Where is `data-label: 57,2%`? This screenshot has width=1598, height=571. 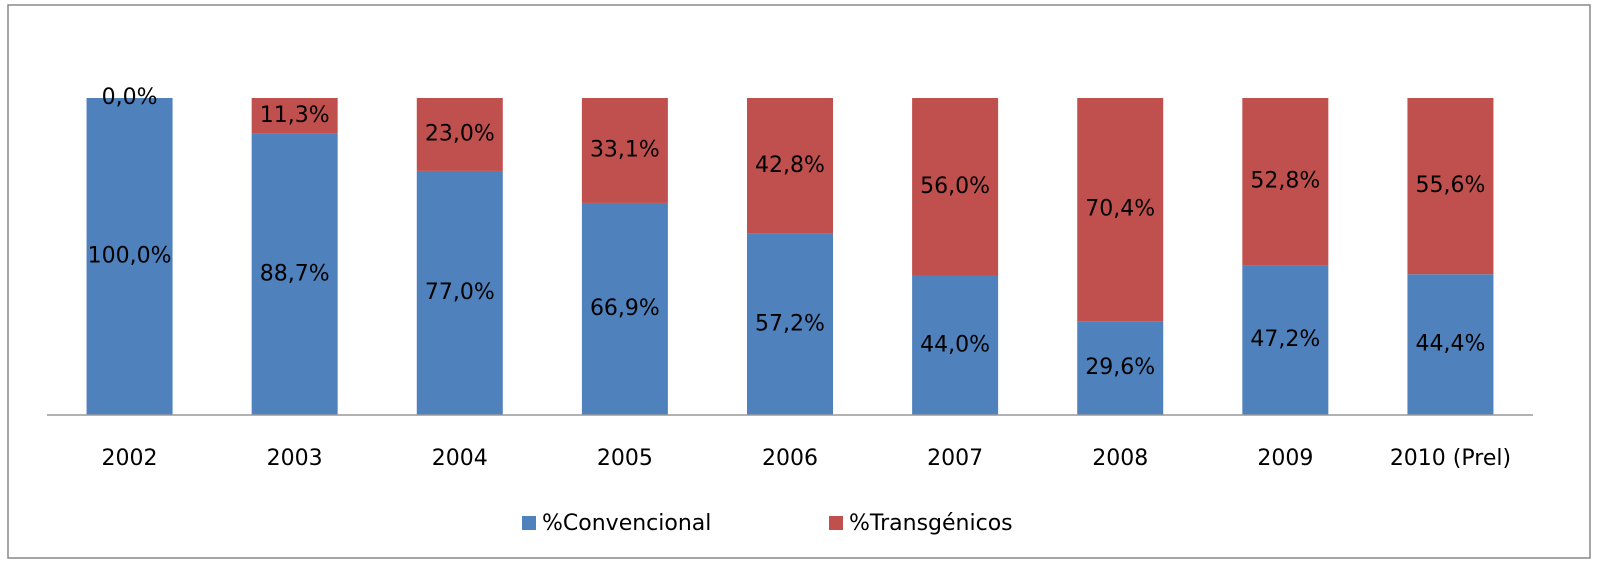 data-label: 57,2% is located at coordinates (790, 323).